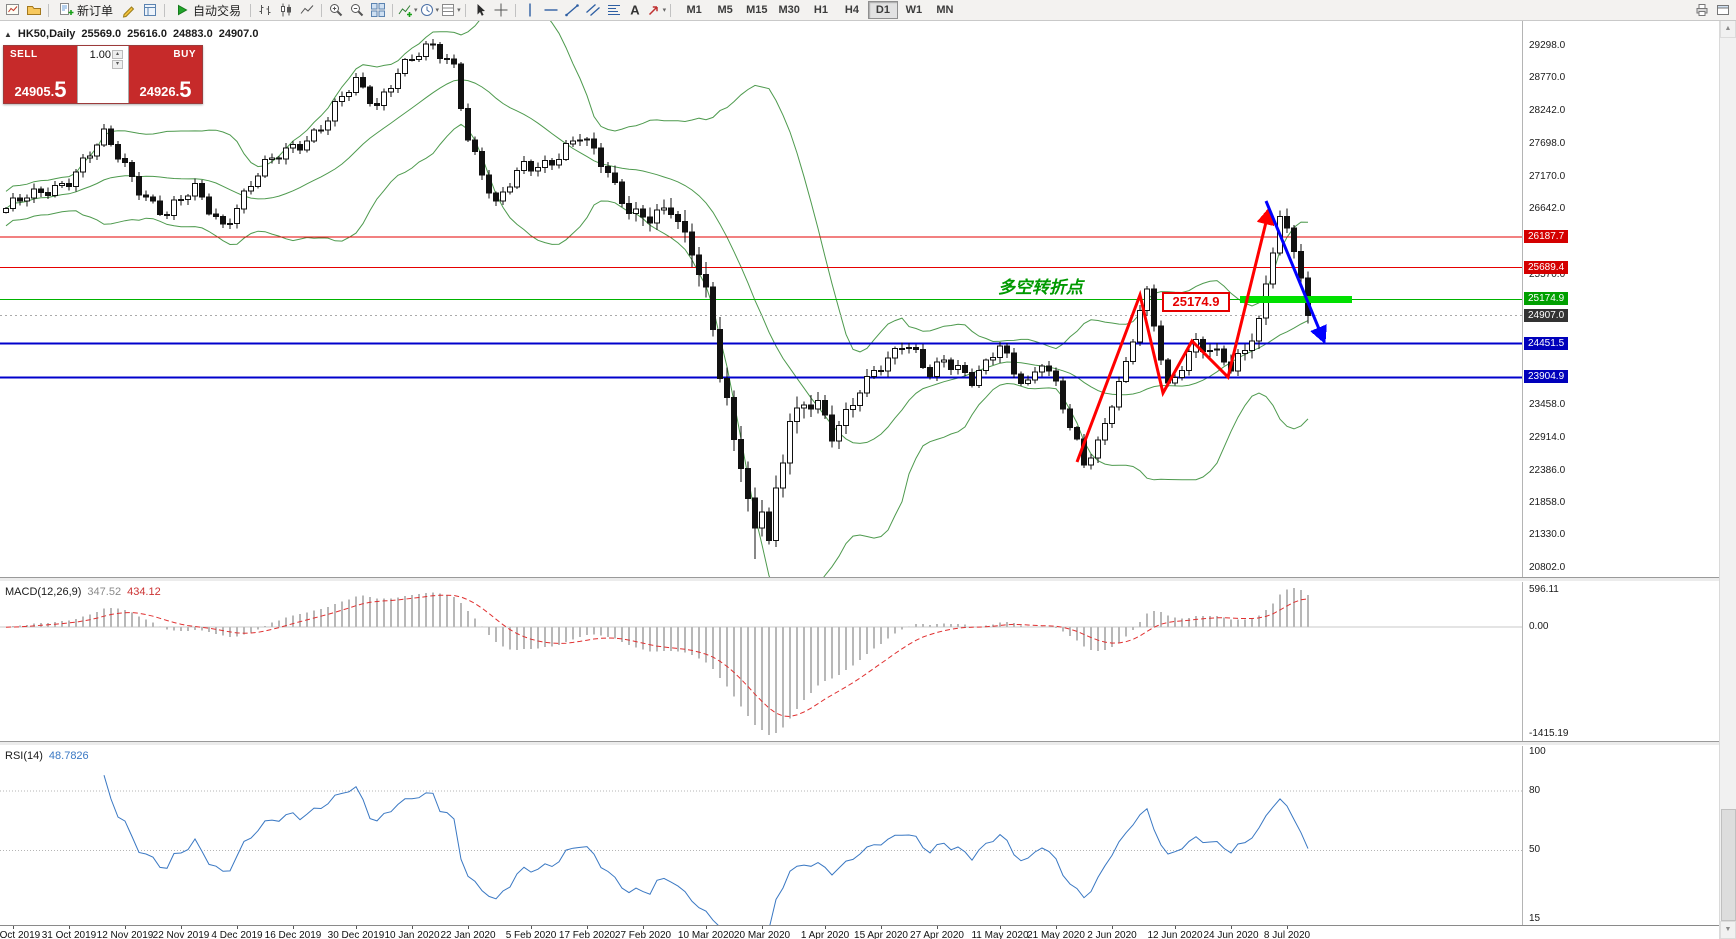  Describe the element at coordinates (706, 850) in the screenshot. I see `rsi-line` at that location.